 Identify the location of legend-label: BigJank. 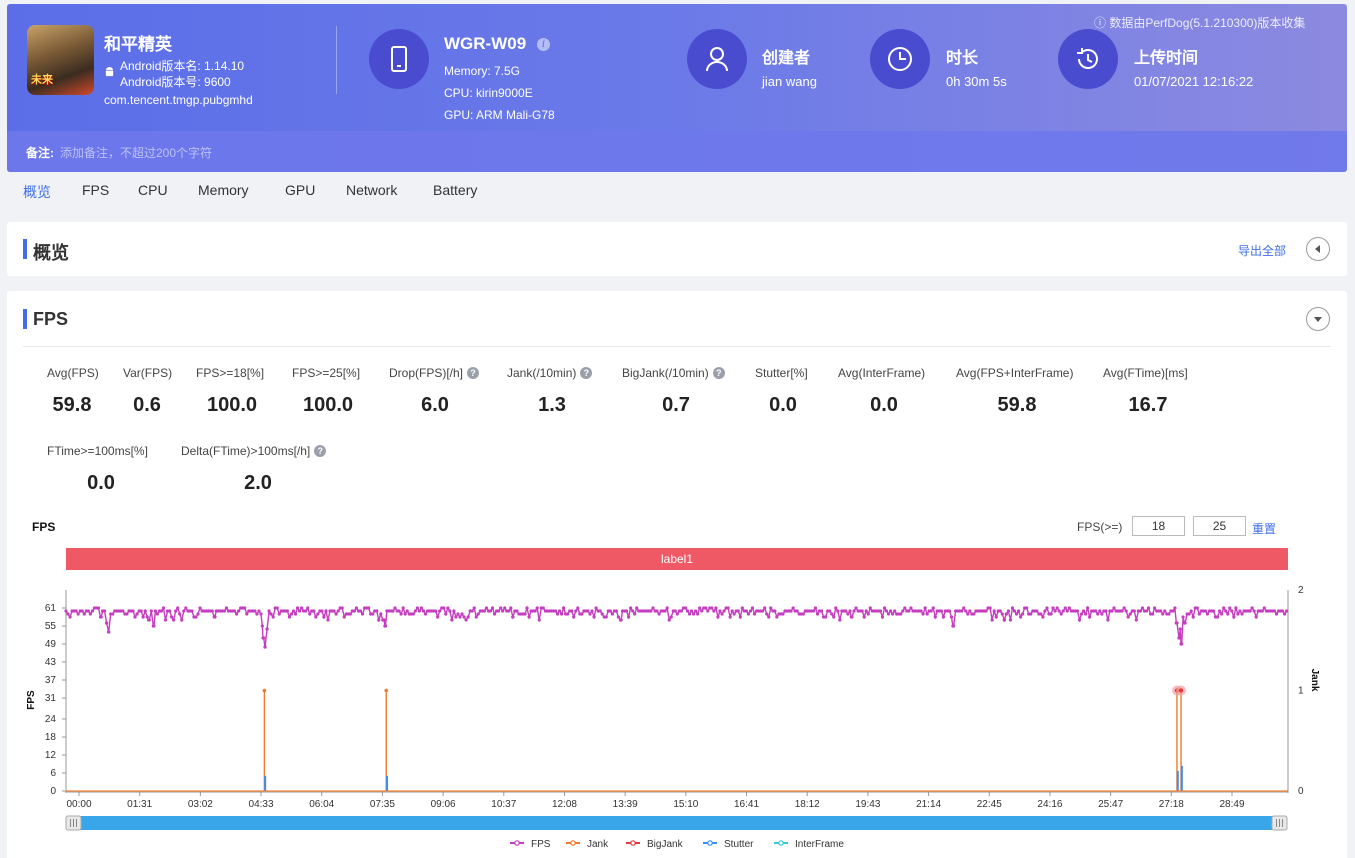
(665, 844).